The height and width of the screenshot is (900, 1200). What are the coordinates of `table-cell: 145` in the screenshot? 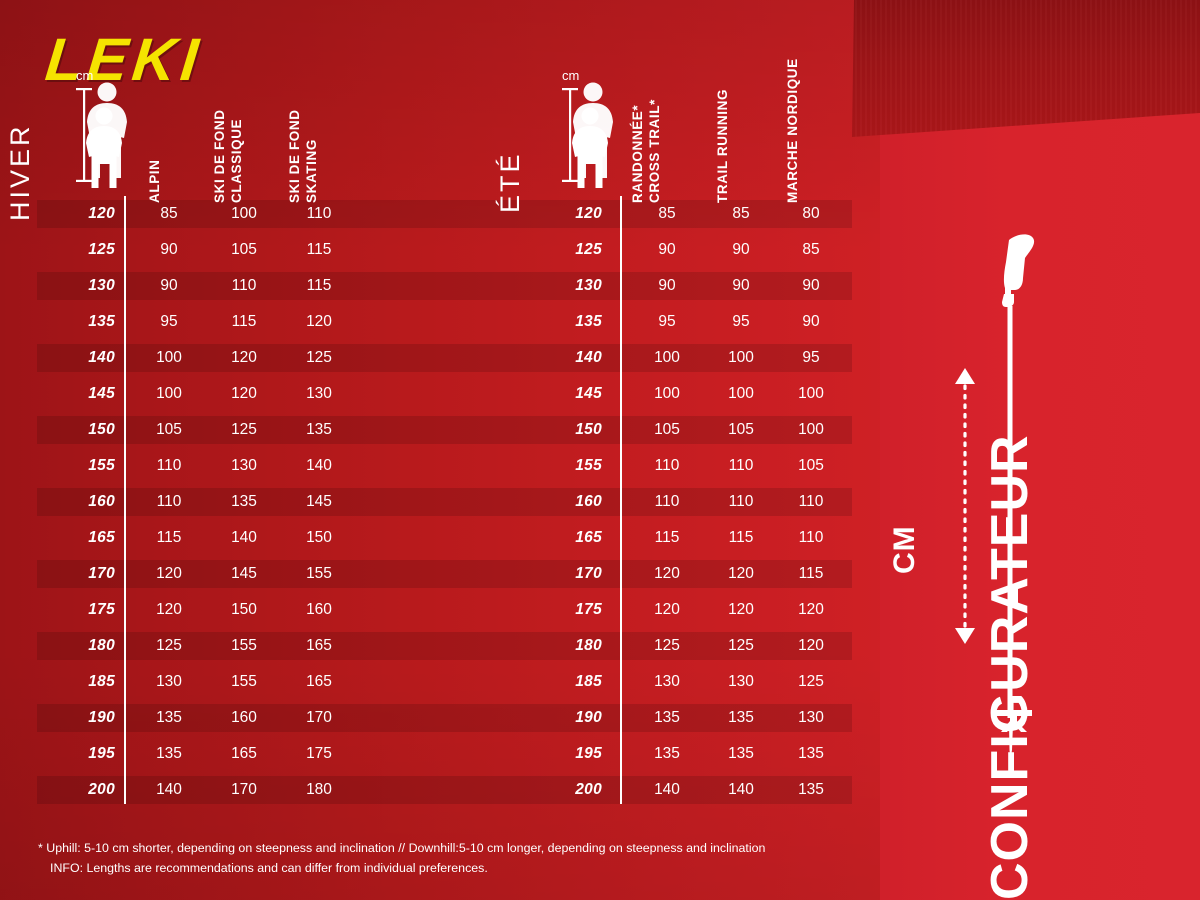 It's located at (319, 501).